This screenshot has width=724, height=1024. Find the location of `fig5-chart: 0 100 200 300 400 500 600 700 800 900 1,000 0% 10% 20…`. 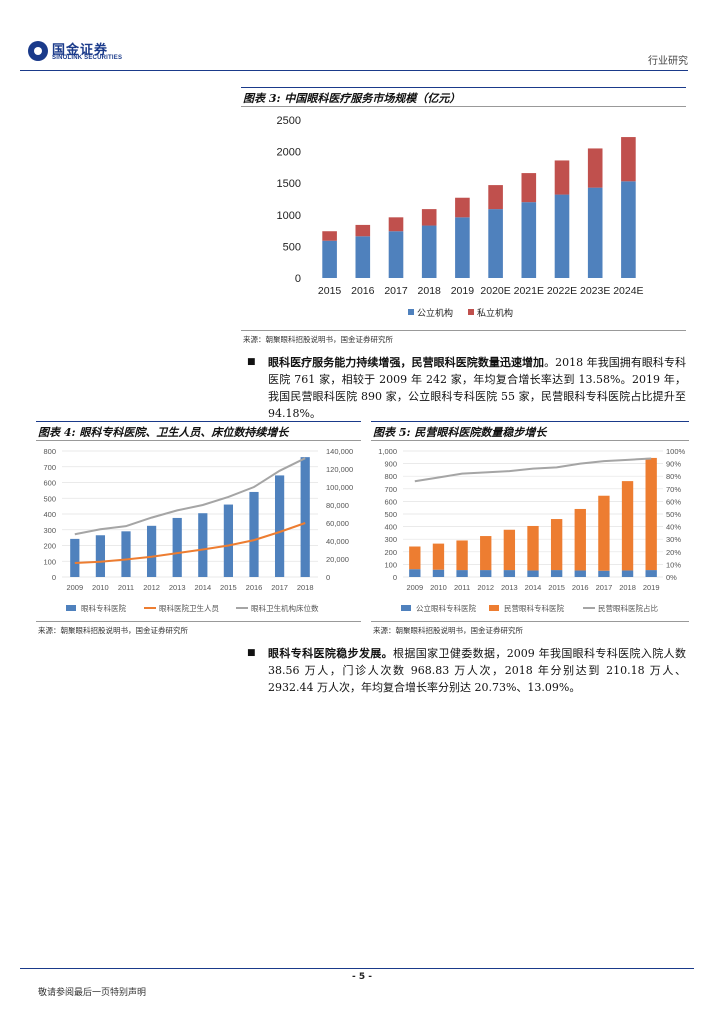

fig5-chart: 0 100 200 300 400 500 600 700 800 900 1,000 0% 10% 20… is located at coordinates (532, 530).